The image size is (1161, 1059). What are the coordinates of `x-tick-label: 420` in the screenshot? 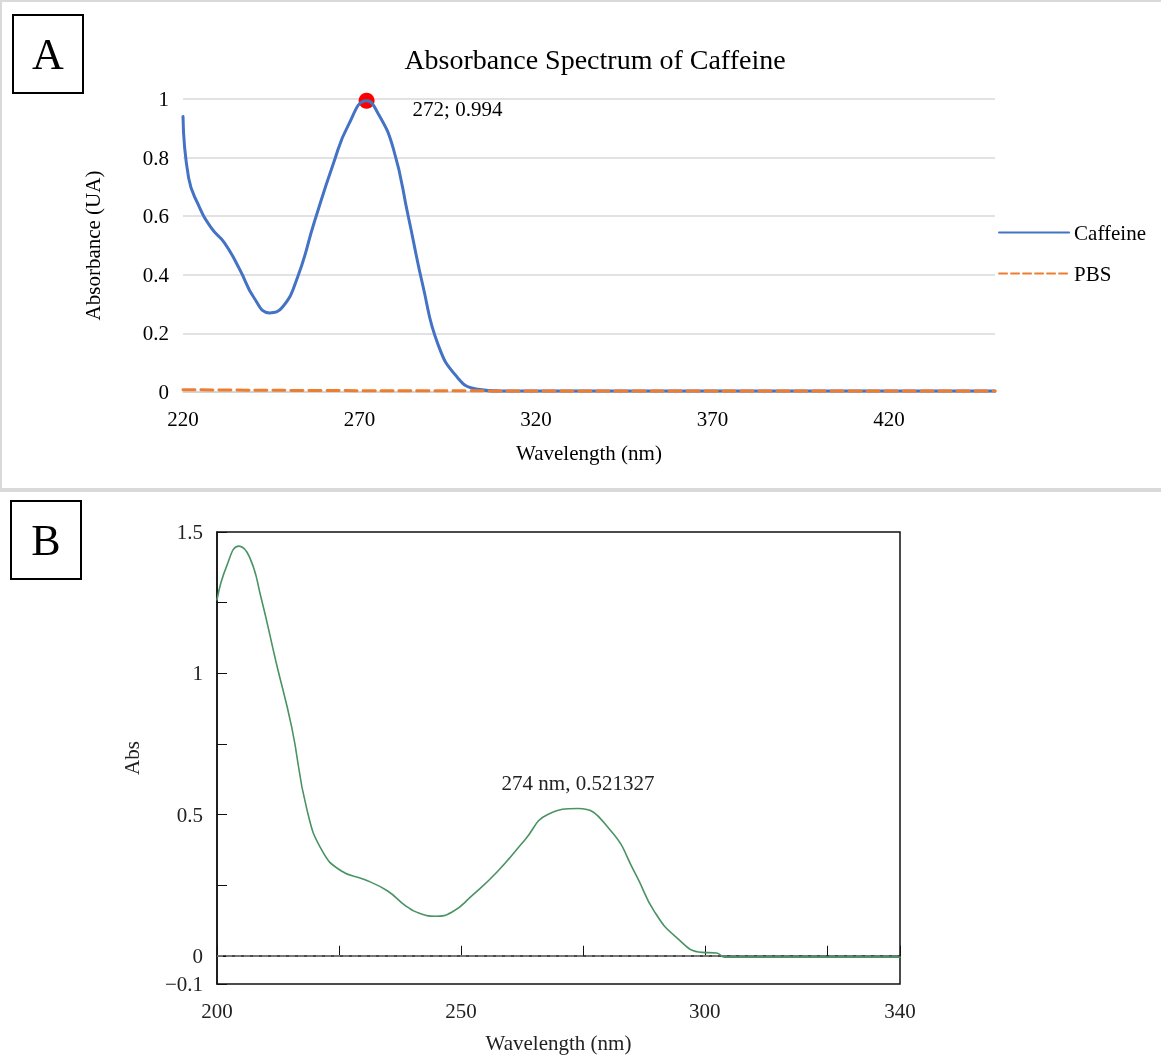 It's located at (889, 418).